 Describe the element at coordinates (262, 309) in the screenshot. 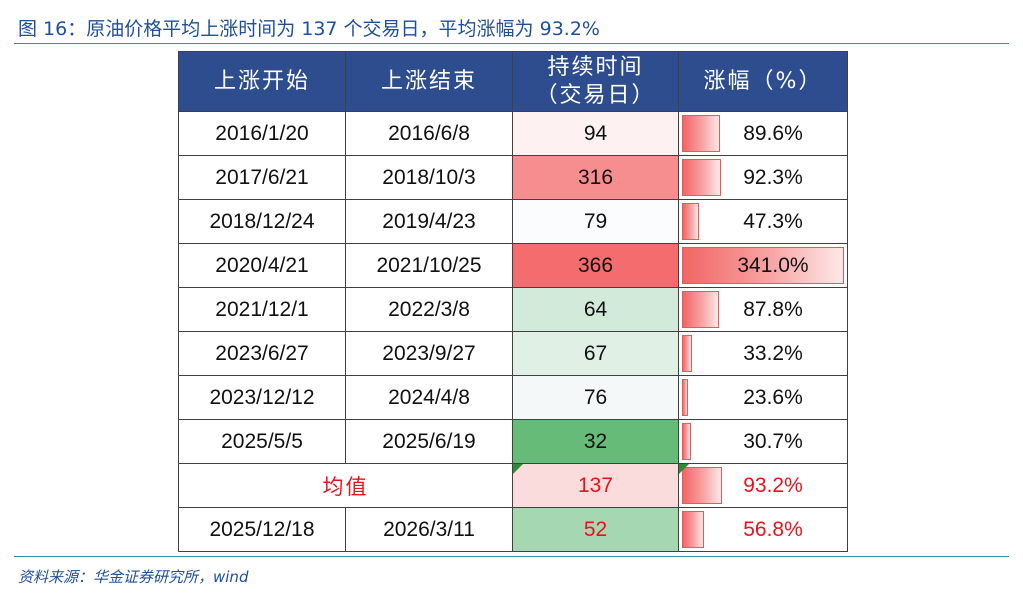

I see `start-date-cell: 2021/12/1` at that location.